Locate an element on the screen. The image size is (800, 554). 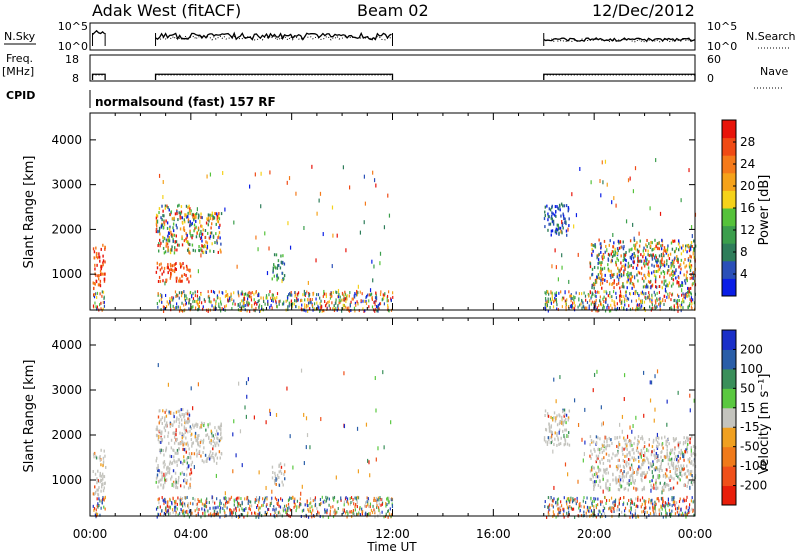
colorbar-segment is located at coordinates (729, 164).